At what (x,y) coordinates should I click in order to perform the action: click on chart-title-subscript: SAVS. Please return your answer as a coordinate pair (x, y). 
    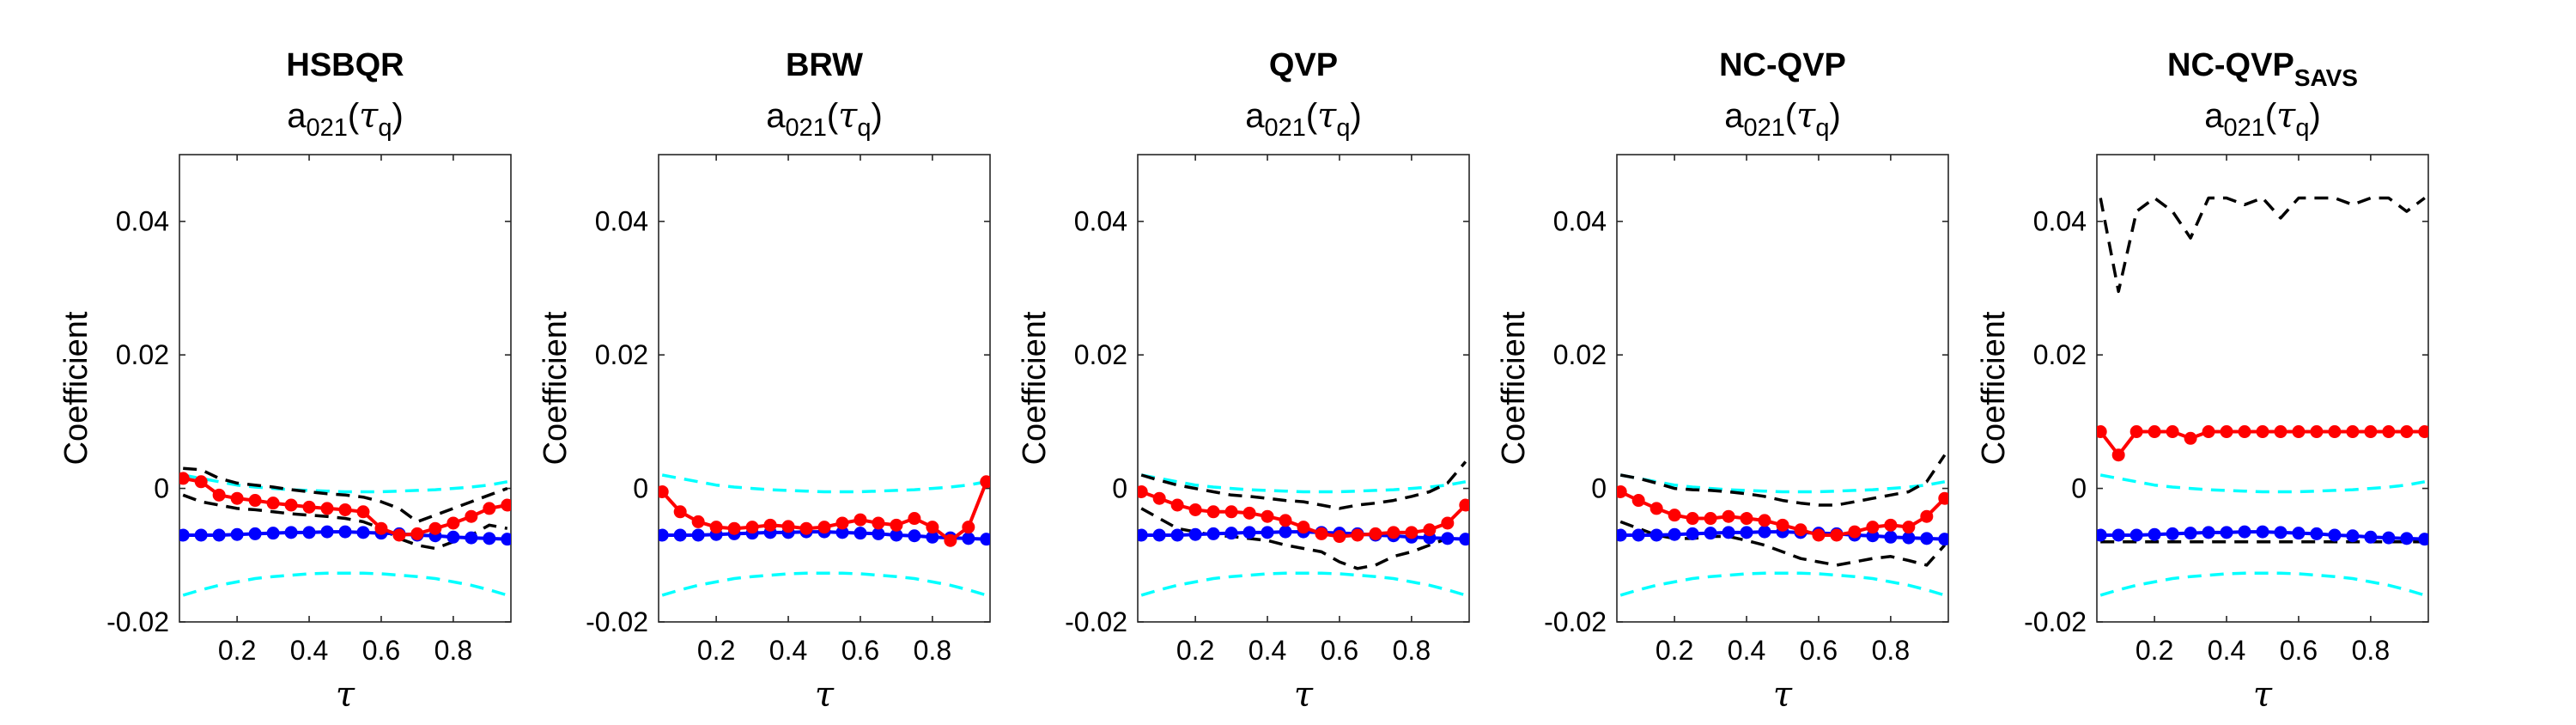
    Looking at the image, I should click on (2326, 78).